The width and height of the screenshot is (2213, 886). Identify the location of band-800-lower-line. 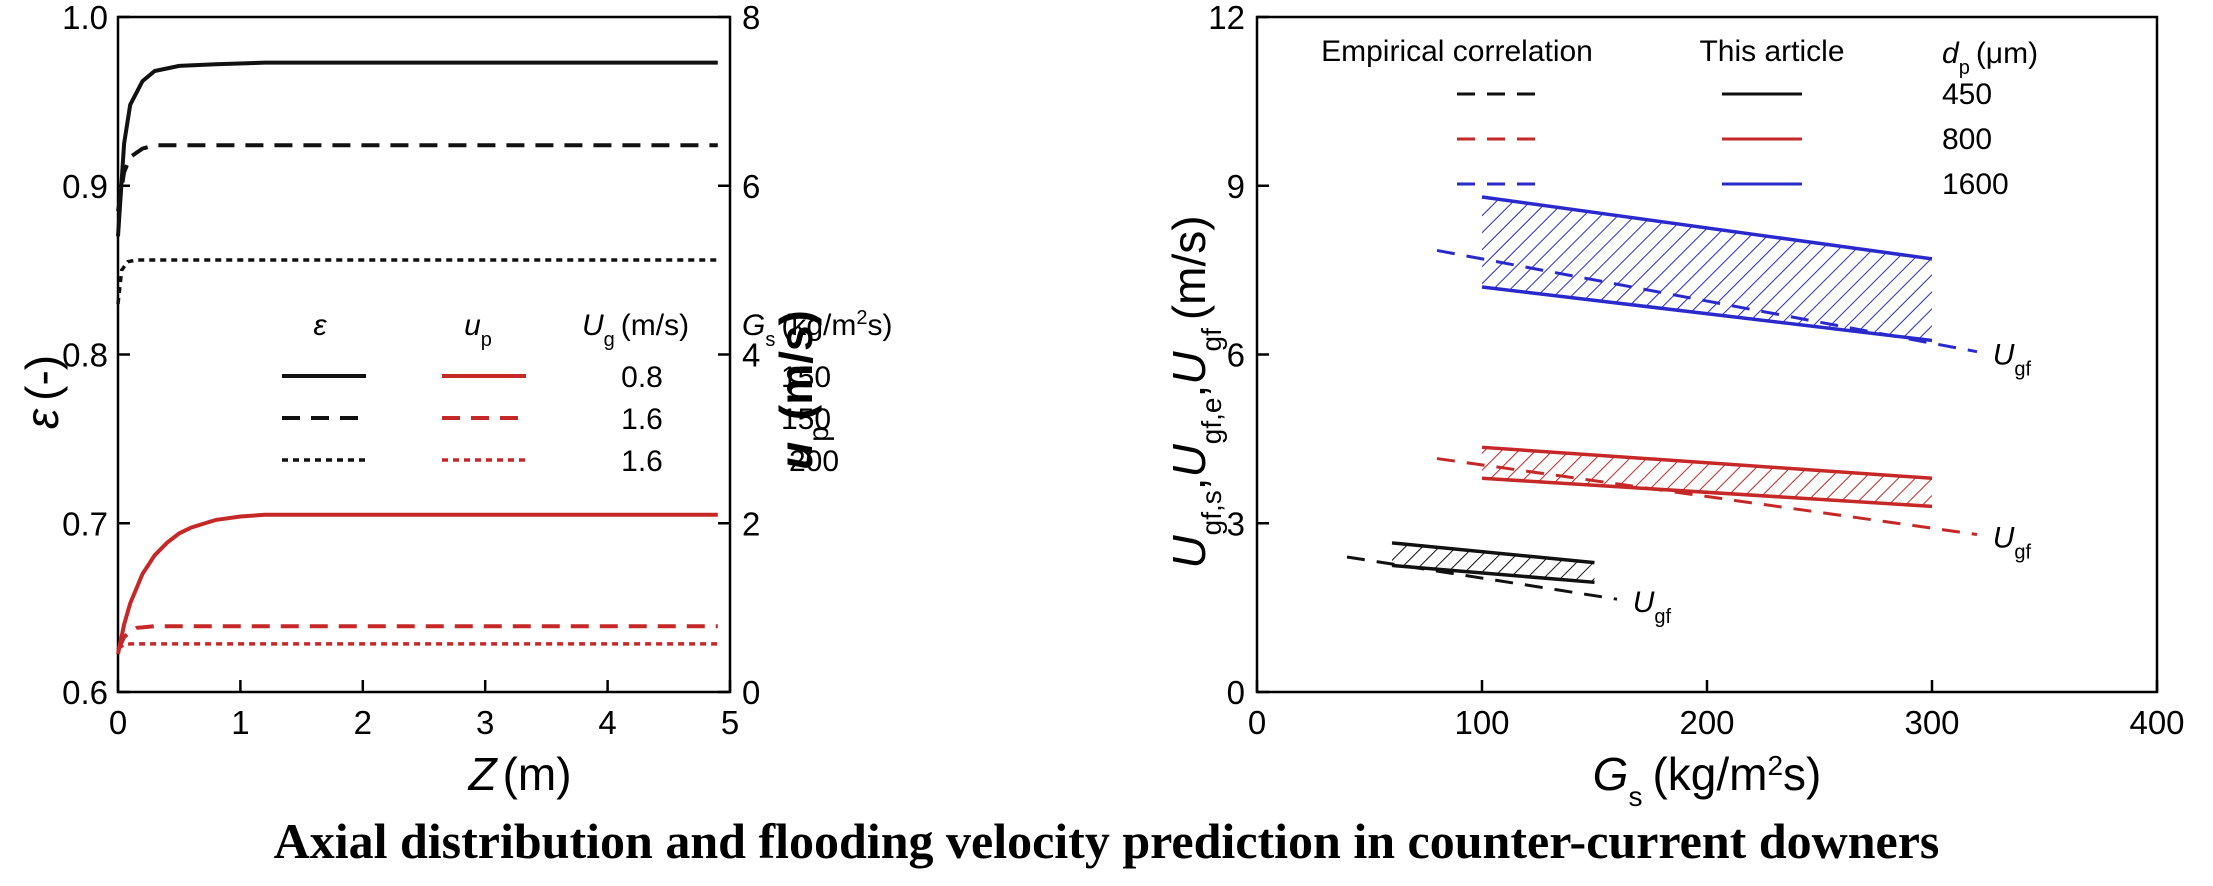
(1707, 492).